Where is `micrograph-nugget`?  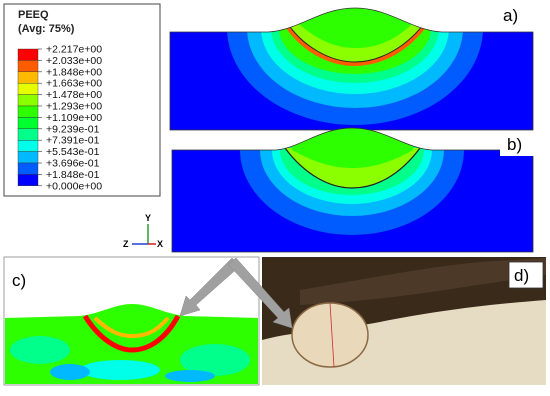
micrograph-nugget is located at coordinates (330, 335).